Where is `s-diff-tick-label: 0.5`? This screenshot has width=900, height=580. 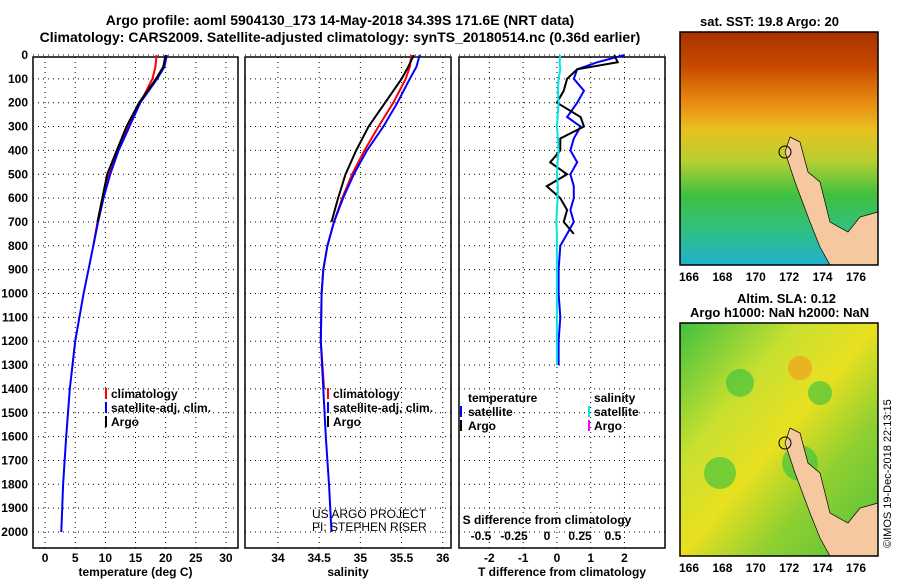 s-diff-tick-label: 0.5 is located at coordinates (613, 536).